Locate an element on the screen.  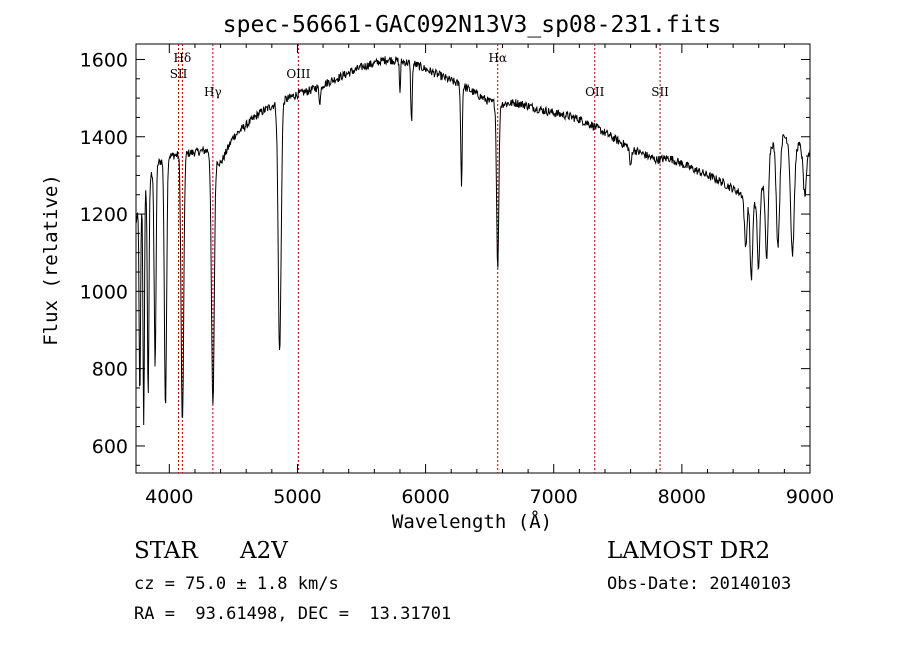
observation-date: Obs-Date: 20140103 is located at coordinates (699, 584).